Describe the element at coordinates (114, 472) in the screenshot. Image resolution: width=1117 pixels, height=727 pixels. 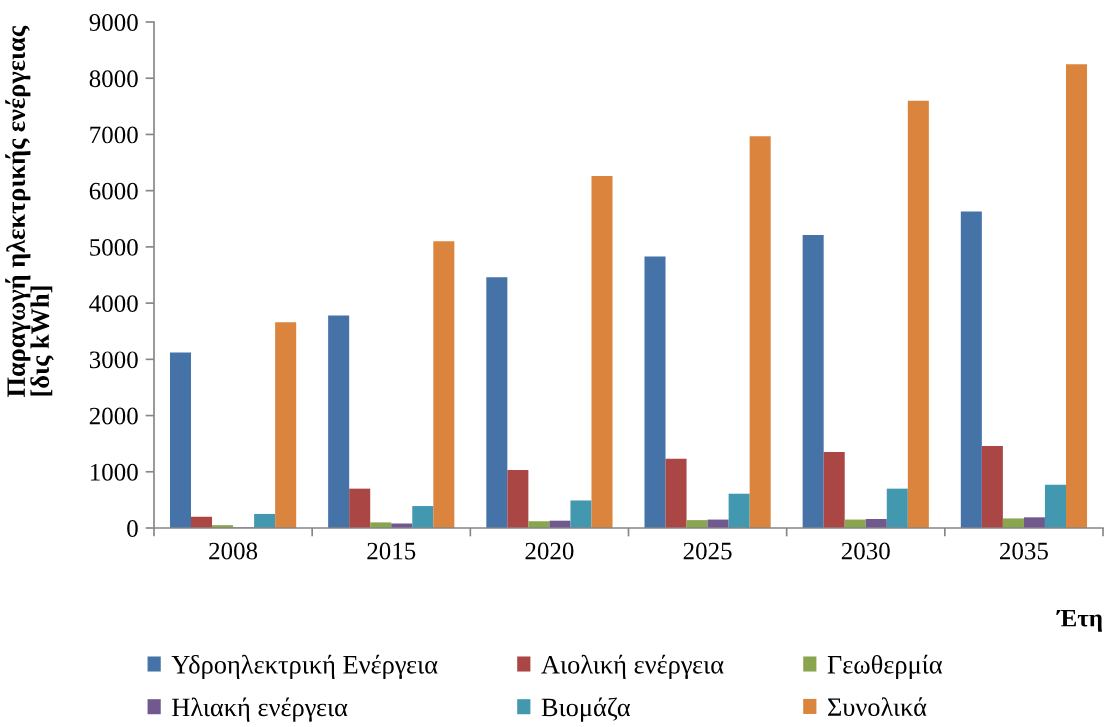
I see `y-tick-label: 1000` at that location.